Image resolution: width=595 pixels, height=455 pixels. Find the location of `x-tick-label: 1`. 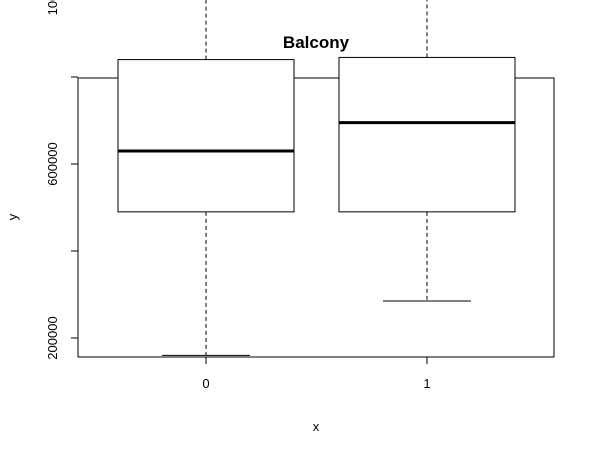

x-tick-label: 1 is located at coordinates (426, 383).